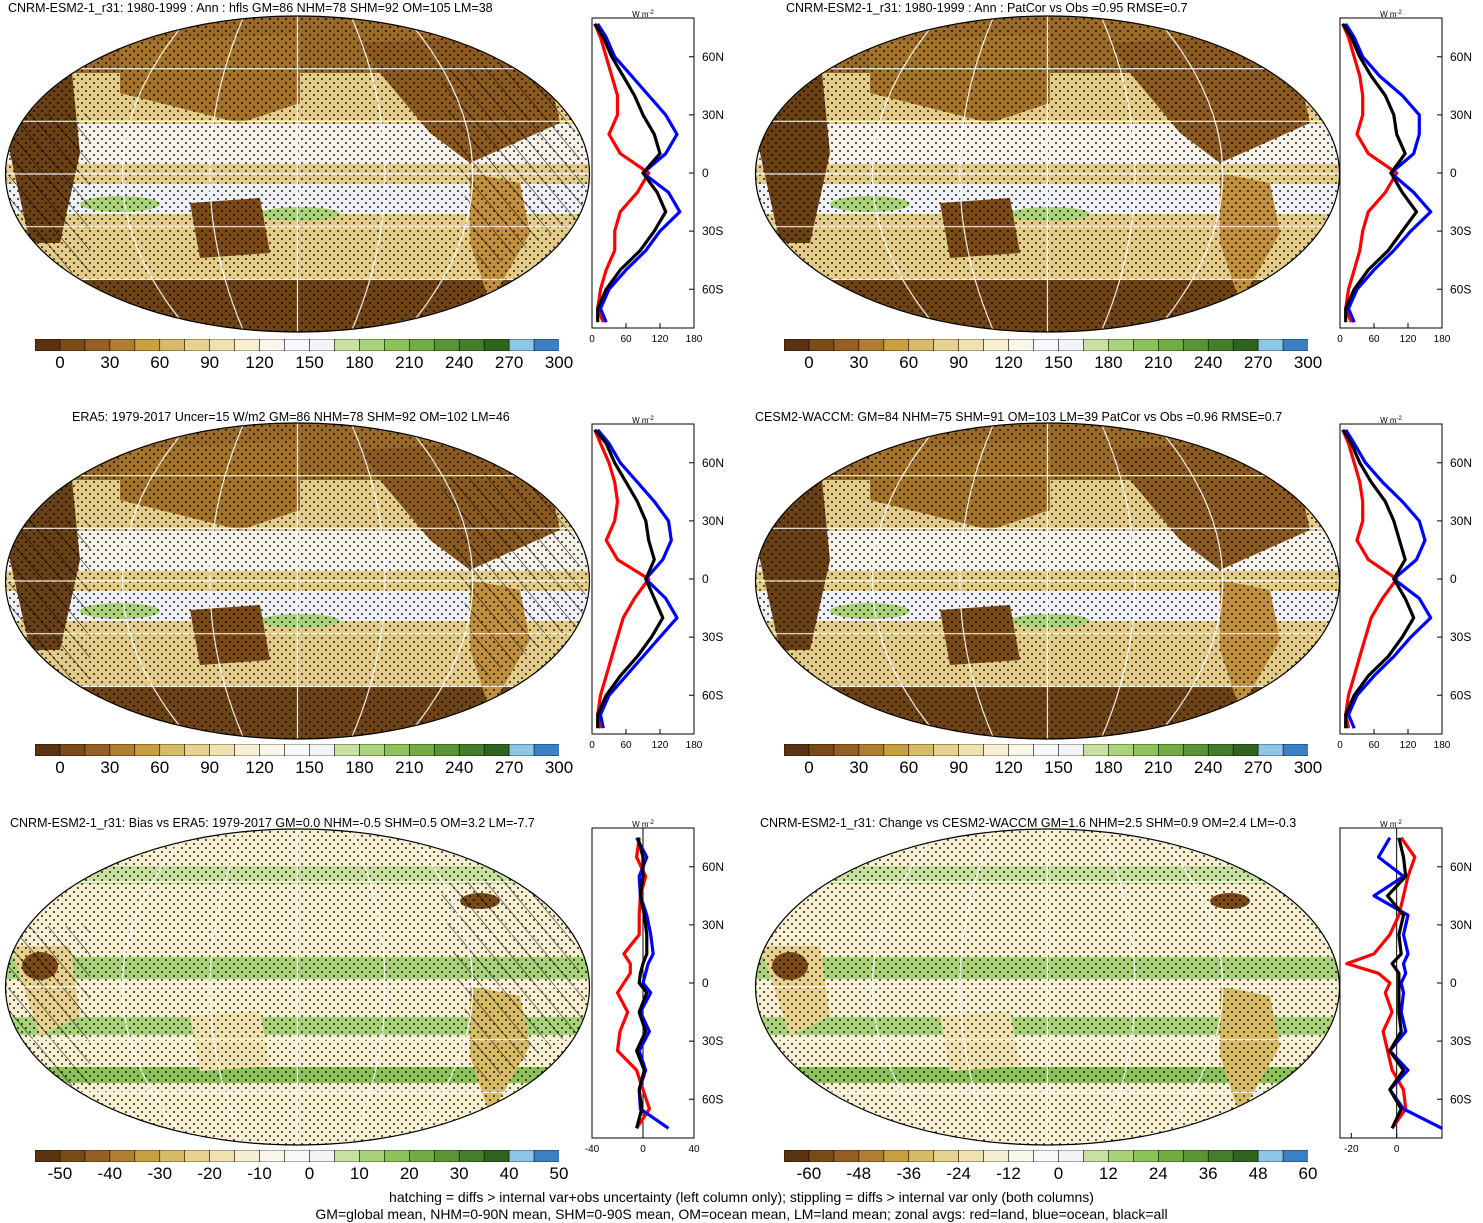 Image resolution: width=1483 pixels, height=1223 pixels. I want to click on colorbar-tick-label: 0, so click(809, 767).